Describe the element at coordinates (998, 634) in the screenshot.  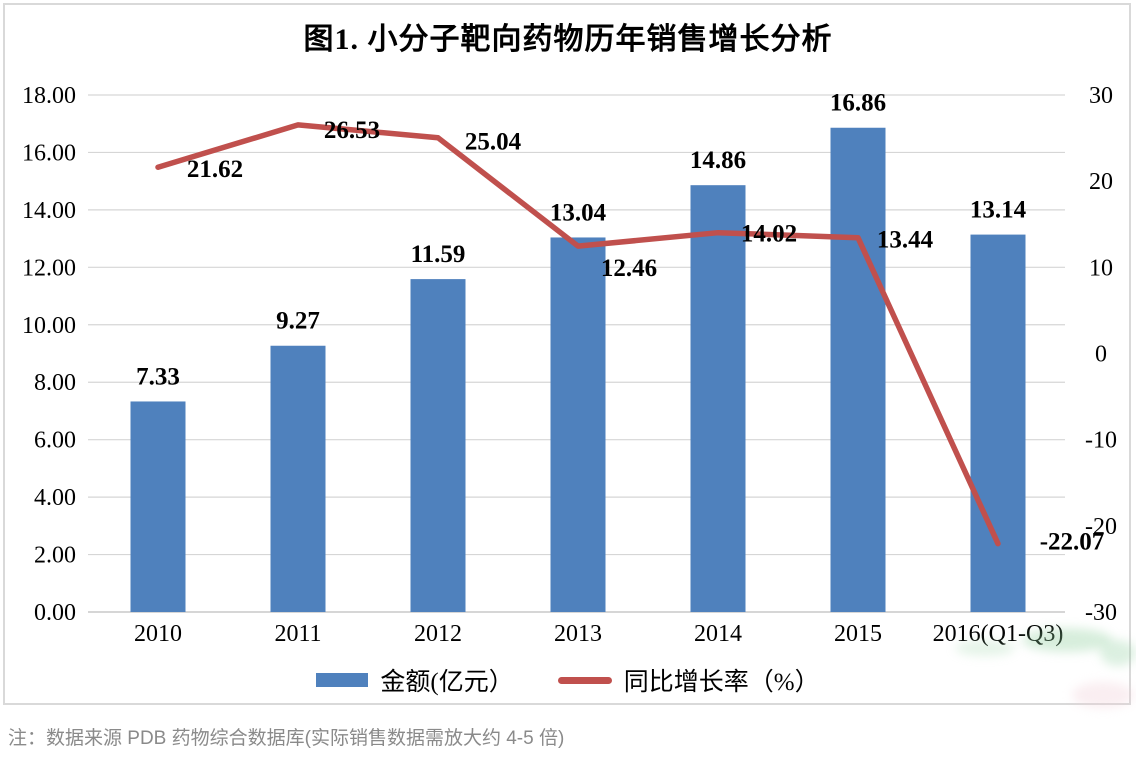
I see `x-axis-label: 2016(Q1-Q3)` at that location.